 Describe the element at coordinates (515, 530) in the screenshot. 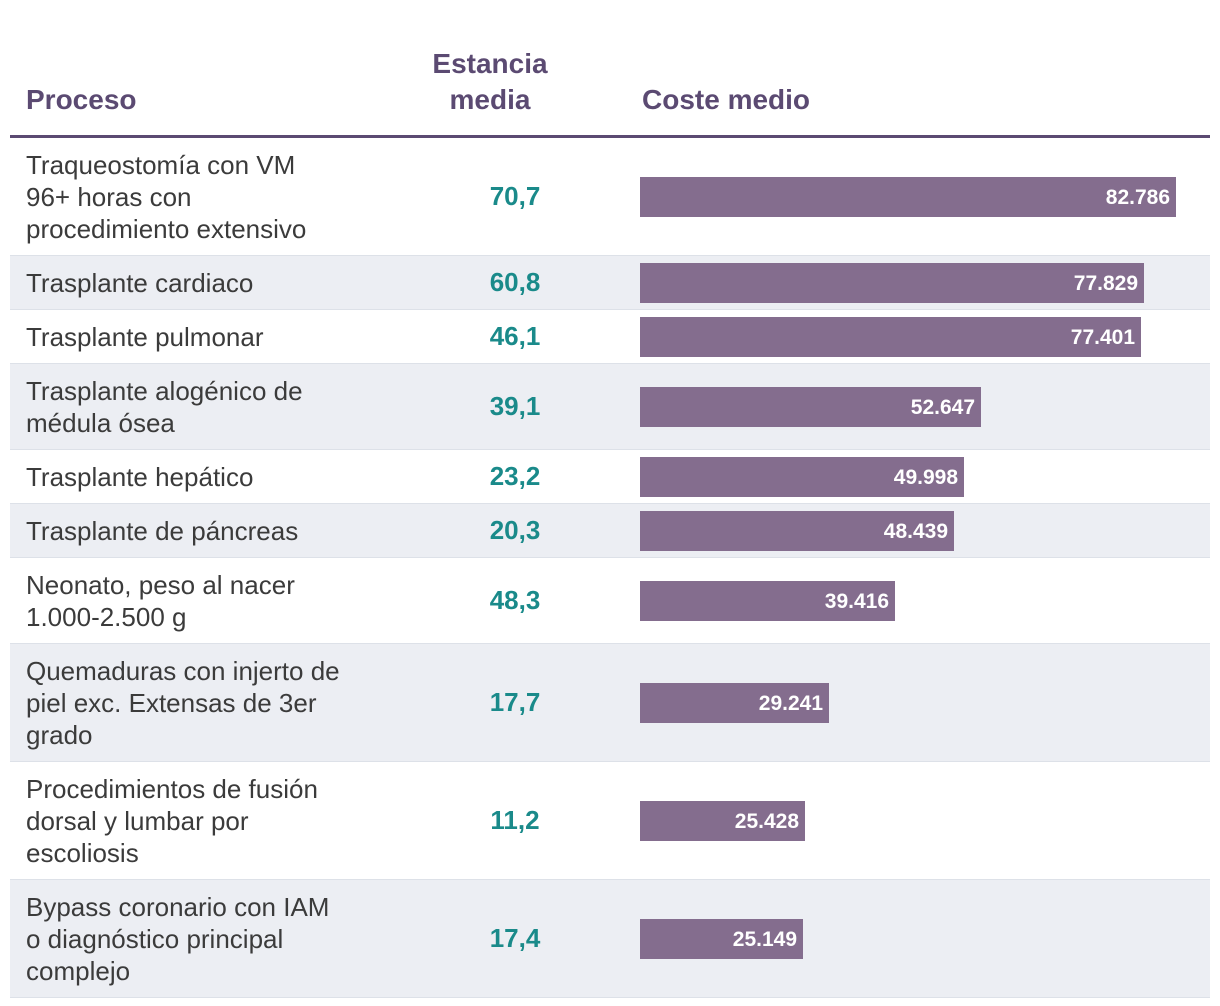

I see `row-estancia-media: 20,3` at that location.